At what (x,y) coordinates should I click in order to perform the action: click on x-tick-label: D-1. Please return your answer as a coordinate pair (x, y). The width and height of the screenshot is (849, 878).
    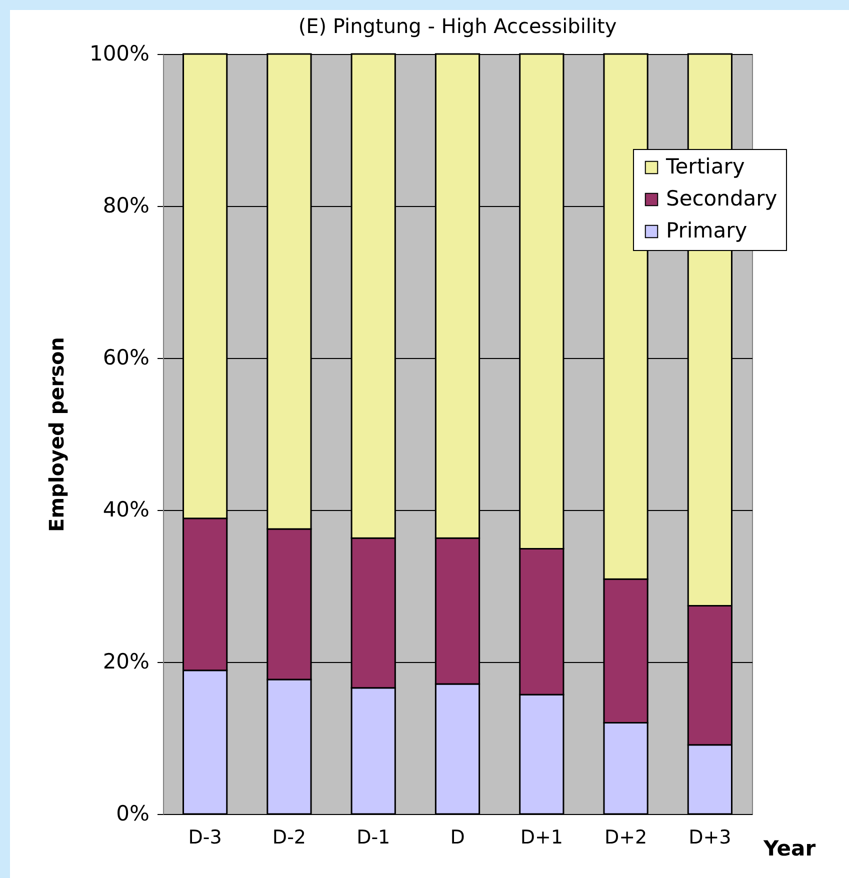
    Looking at the image, I should click on (373, 837).